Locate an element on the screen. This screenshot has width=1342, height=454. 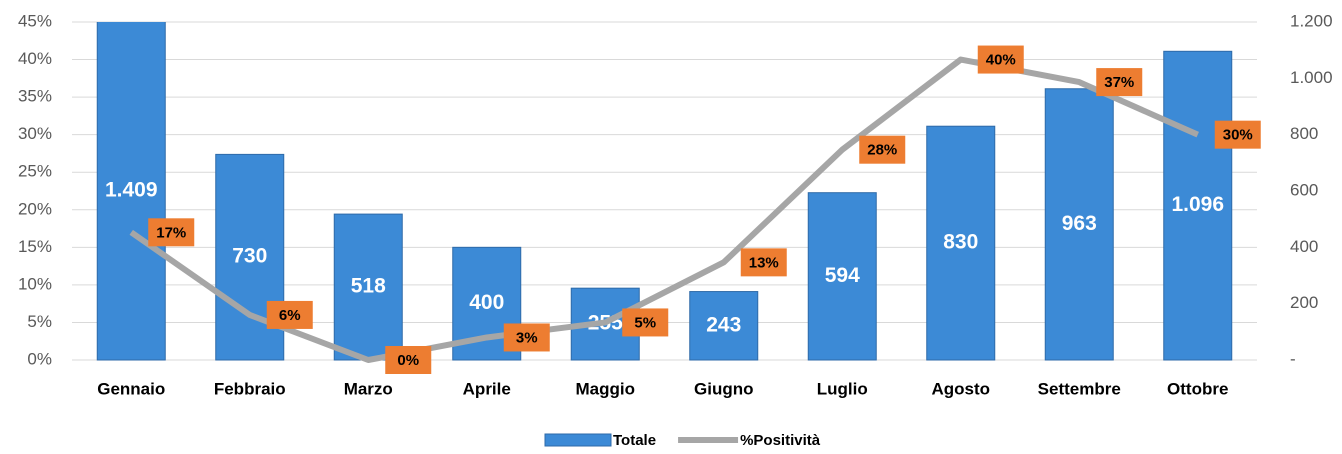
x-tick-label: Maggio is located at coordinates (606, 388).